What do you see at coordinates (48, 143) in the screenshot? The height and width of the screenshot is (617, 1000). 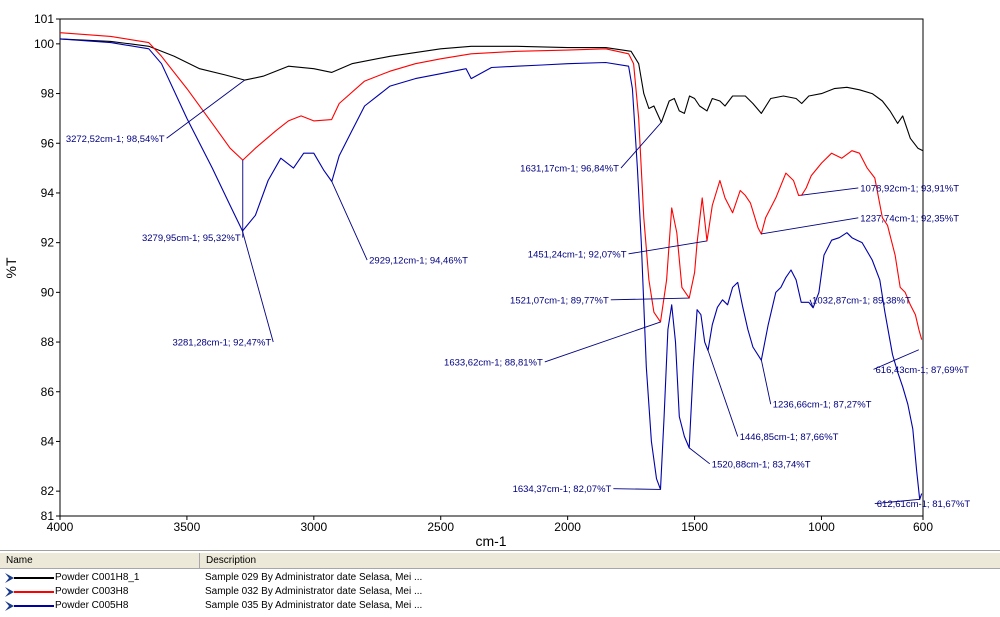 I see `y-tick-label: 96` at bounding box center [48, 143].